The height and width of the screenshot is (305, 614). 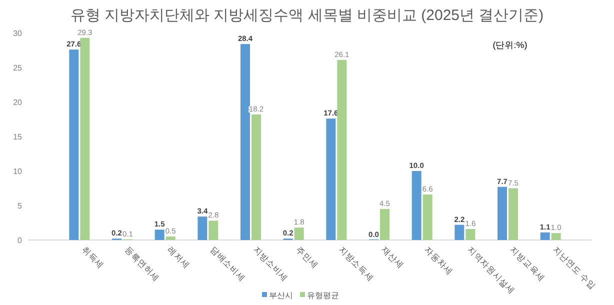 I want to click on y-tick-label: 25, so click(x=18, y=68).